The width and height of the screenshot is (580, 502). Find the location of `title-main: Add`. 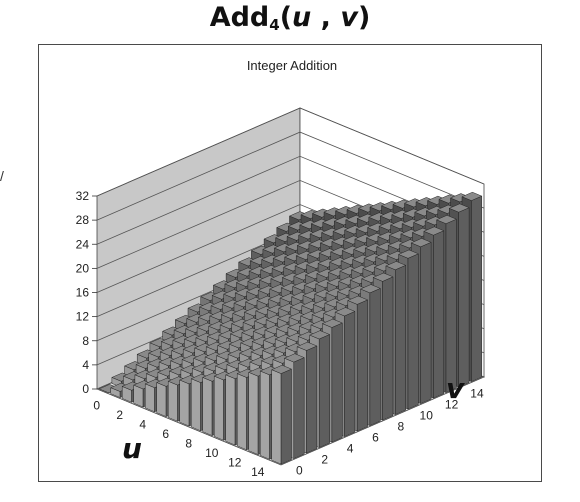

title-main: Add is located at coordinates (239, 17).